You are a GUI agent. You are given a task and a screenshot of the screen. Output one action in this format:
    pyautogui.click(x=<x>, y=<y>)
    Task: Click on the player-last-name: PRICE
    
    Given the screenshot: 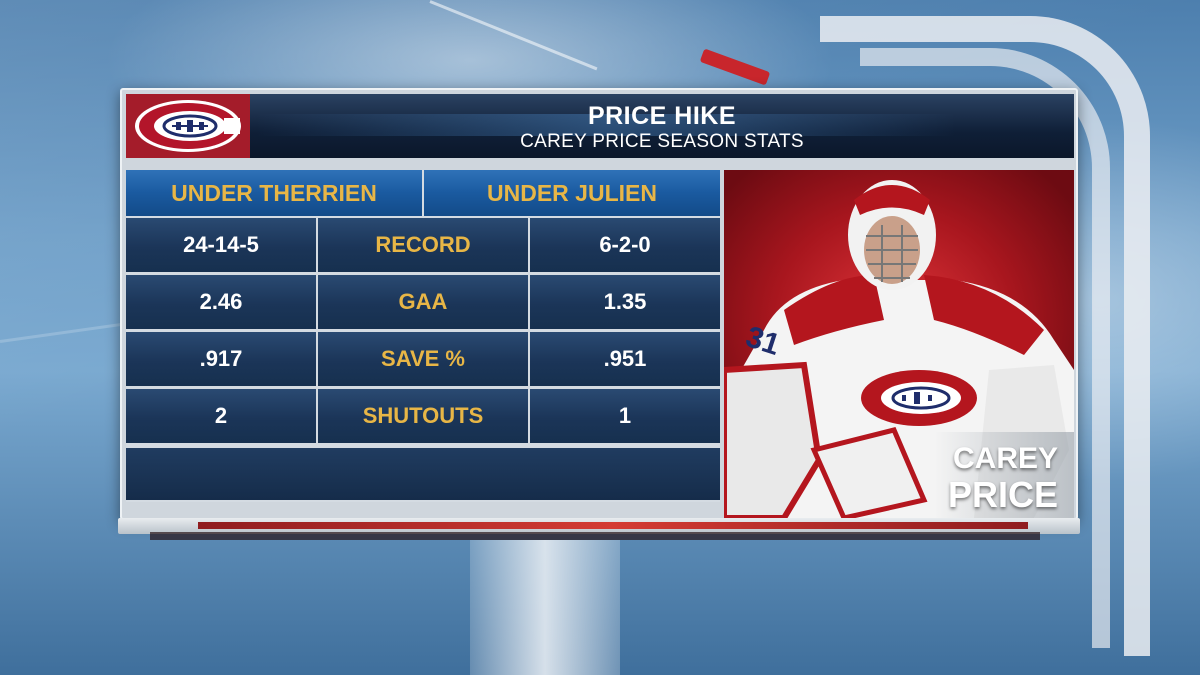 What is the action you would take?
    pyautogui.click(x=1002, y=494)
    